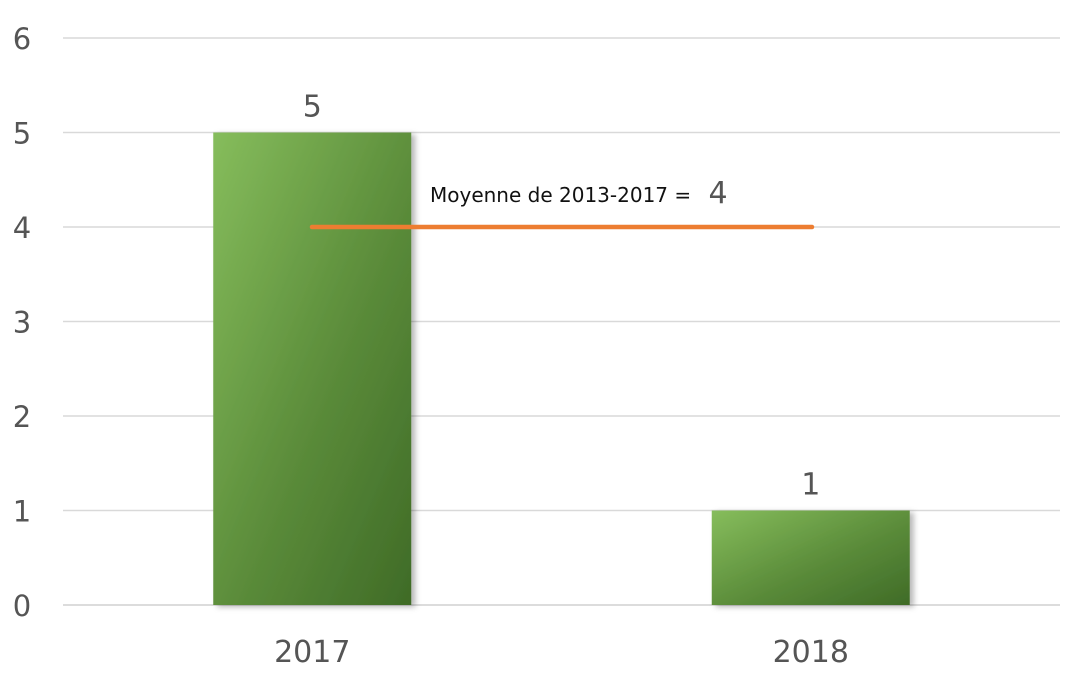 The width and height of the screenshot is (1080, 681). I want to click on y-tick-label: 4, so click(22, 228).